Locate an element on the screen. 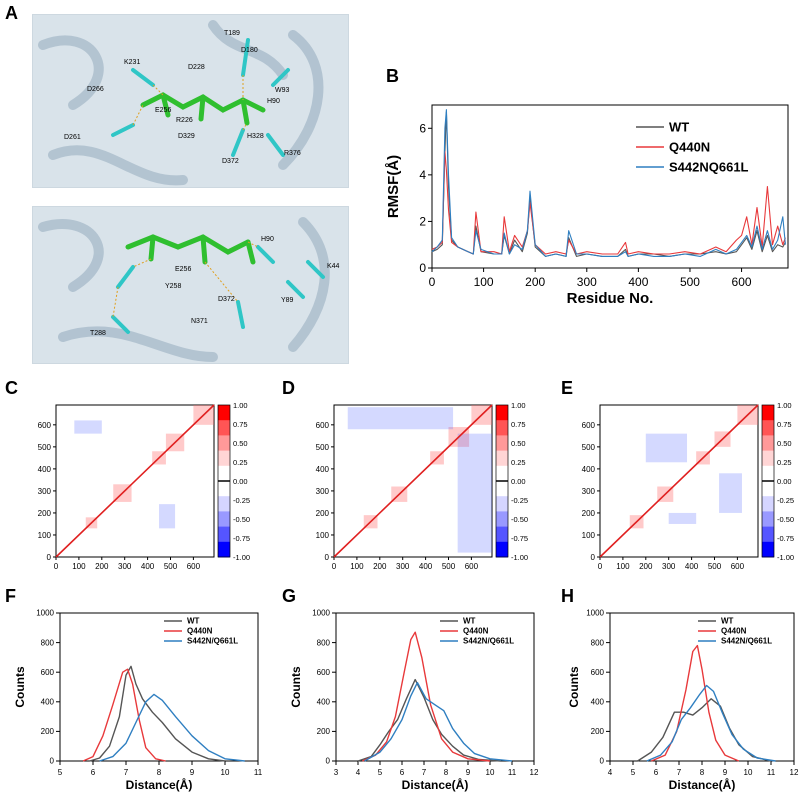 The image size is (802, 795). legend-label: S442NQ661L is located at coordinates (709, 166).